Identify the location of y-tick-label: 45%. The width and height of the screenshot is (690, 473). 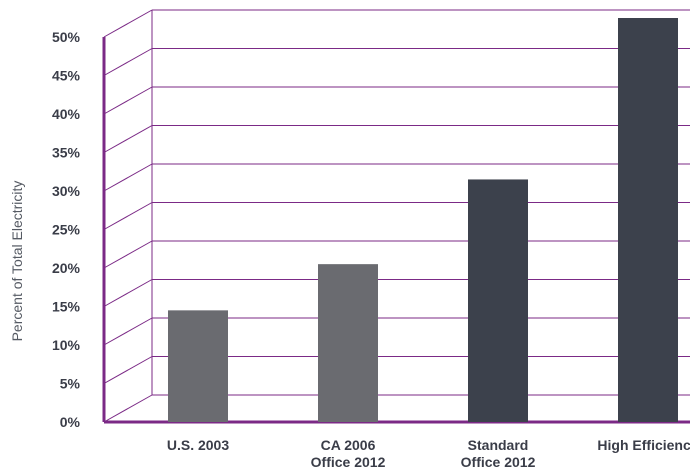
(66, 76).